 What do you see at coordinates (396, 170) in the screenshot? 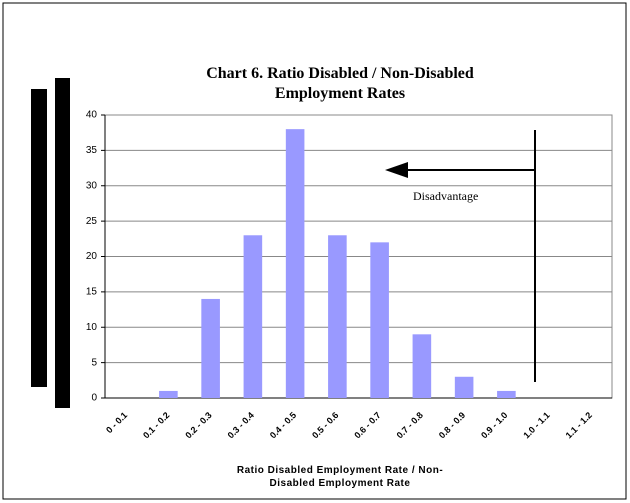
I see `arrow-head` at bounding box center [396, 170].